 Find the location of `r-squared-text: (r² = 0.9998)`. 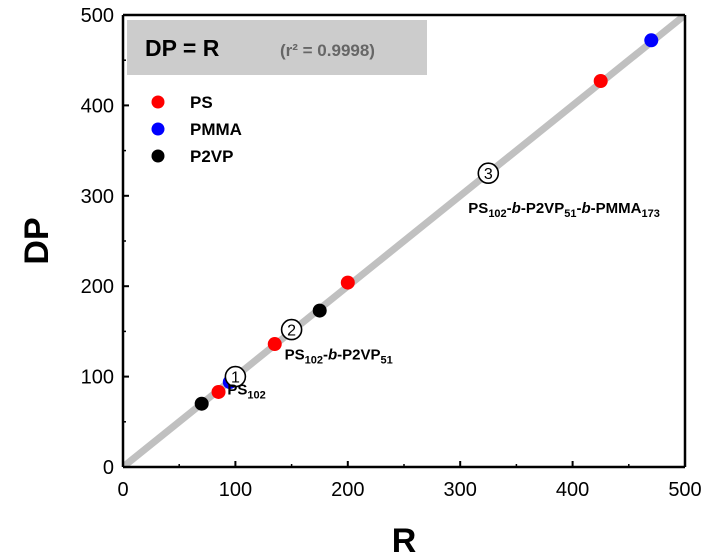

r-squared-text: (r² = 0.9998) is located at coordinates (327, 50).